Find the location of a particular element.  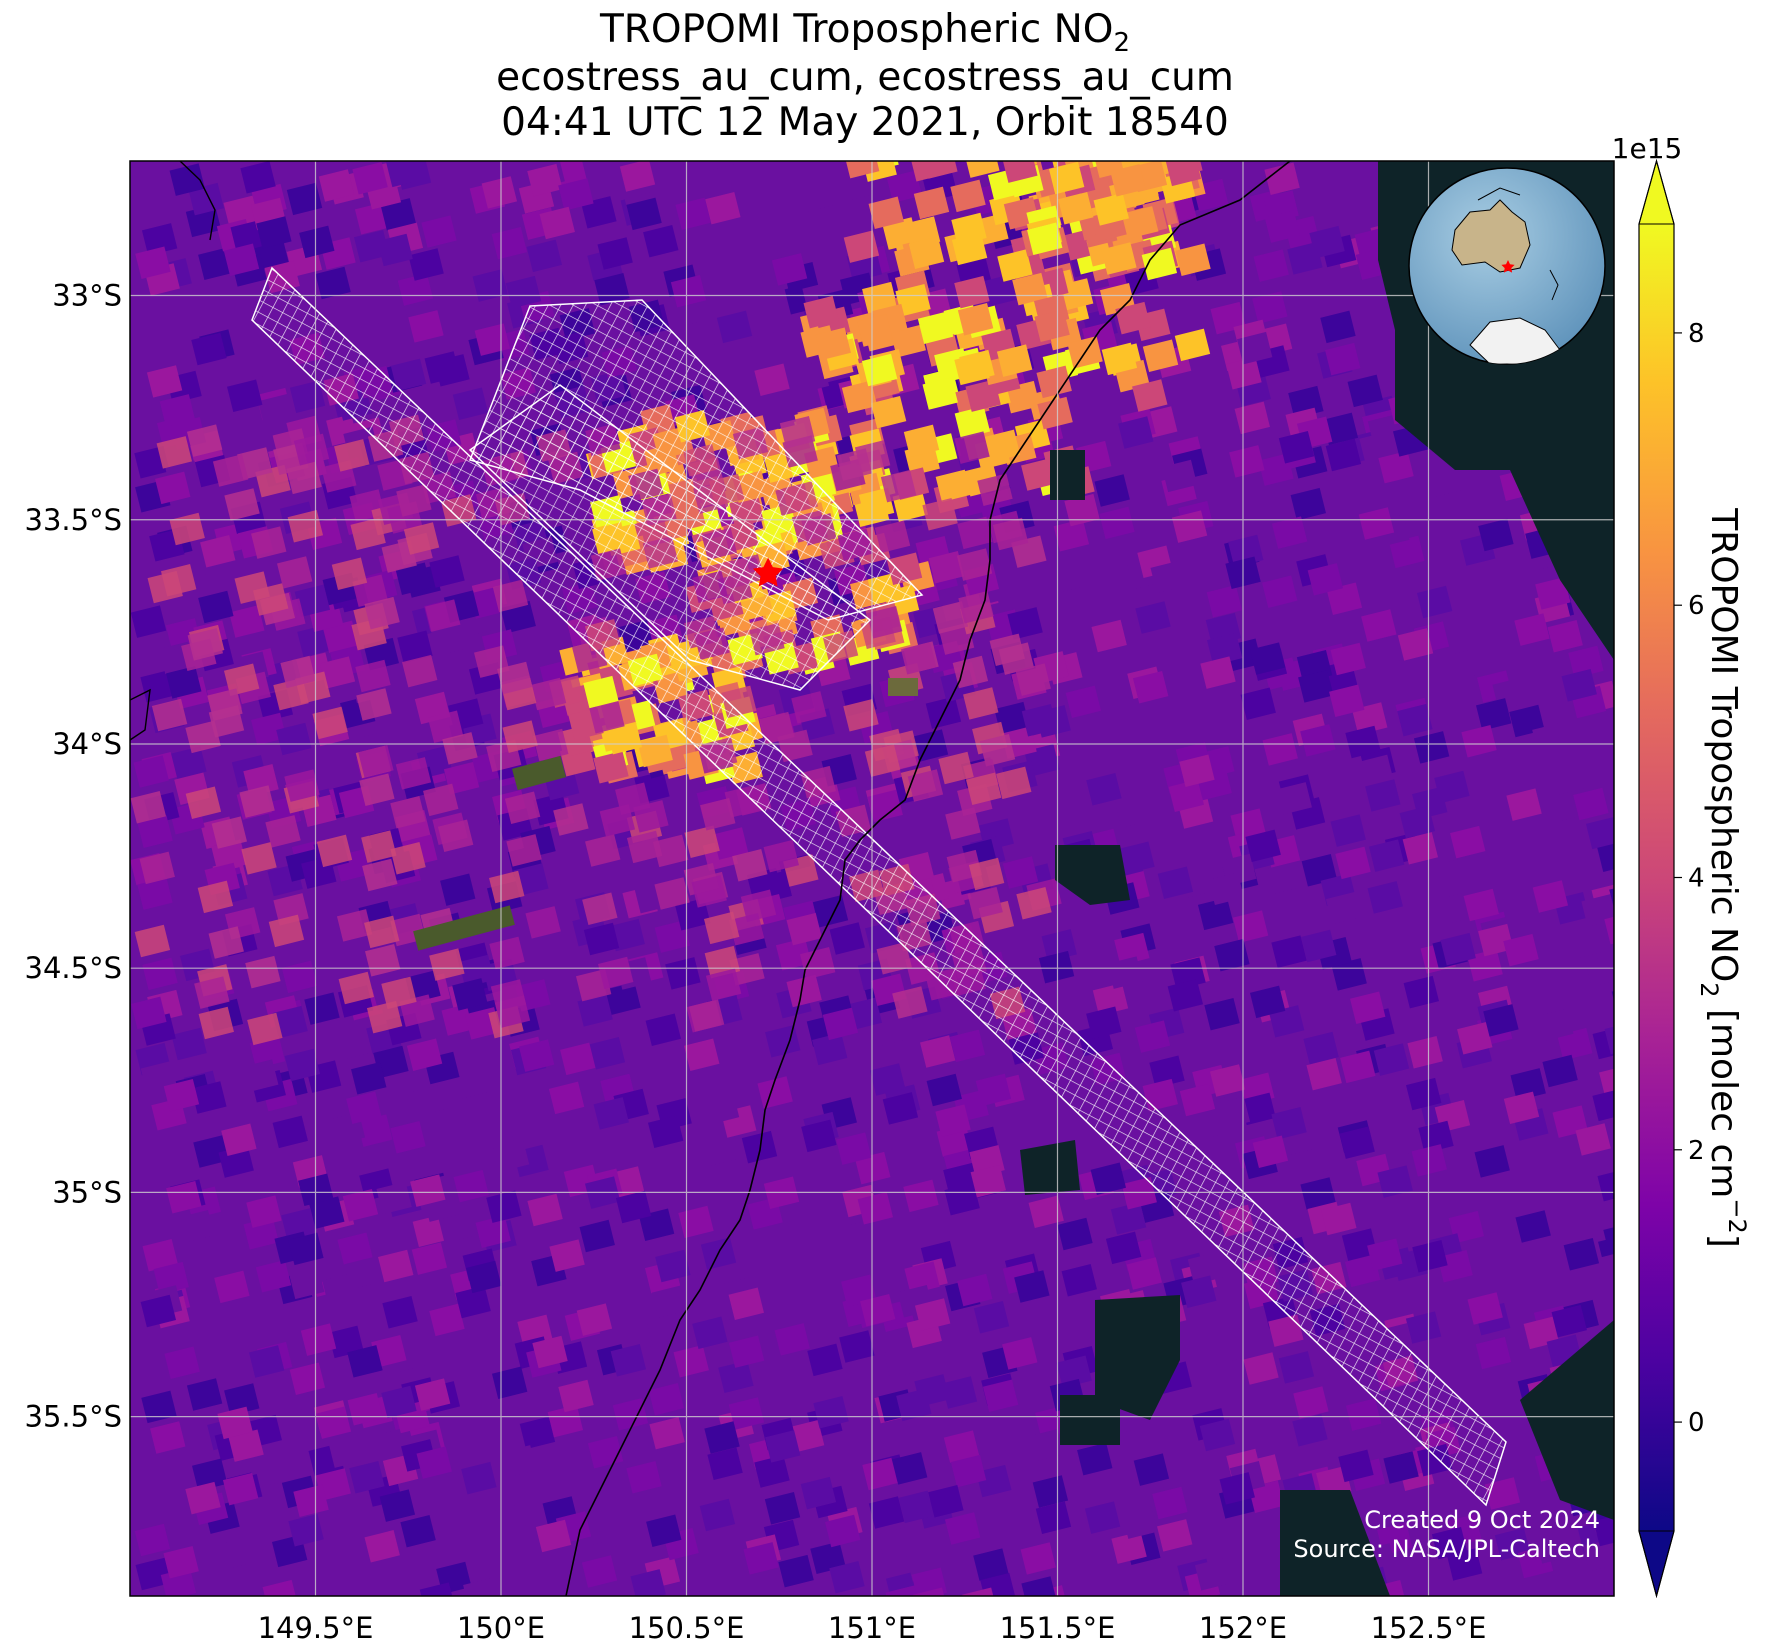

lon-tick-label: 151.5°E is located at coordinates (1058, 1628).